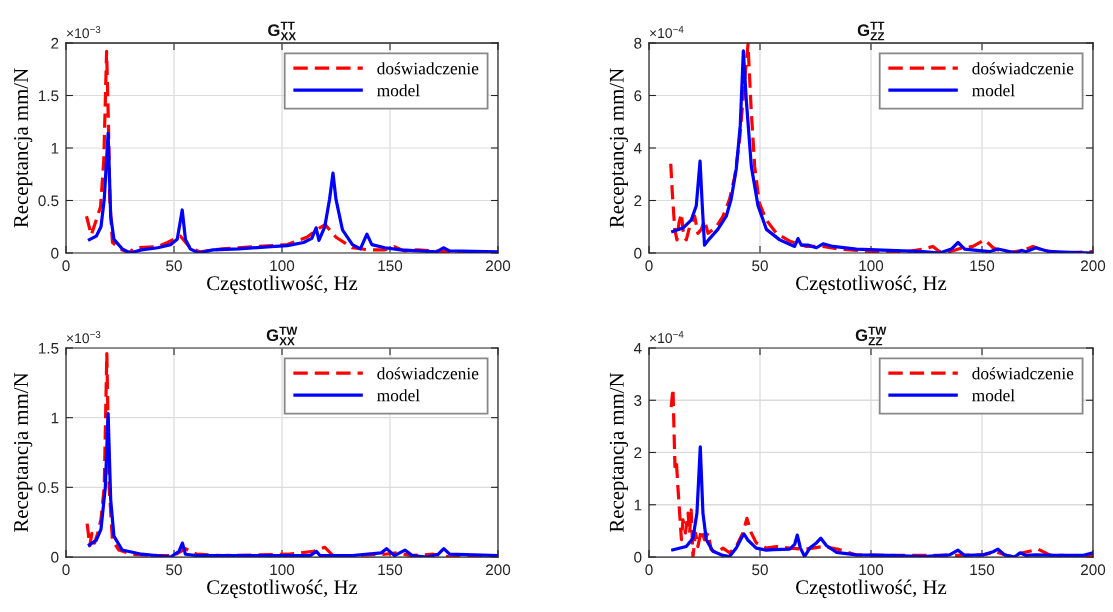 The width and height of the screenshot is (1113, 612). What do you see at coordinates (638, 400) in the screenshot?
I see `y-tick-label: 3` at bounding box center [638, 400].